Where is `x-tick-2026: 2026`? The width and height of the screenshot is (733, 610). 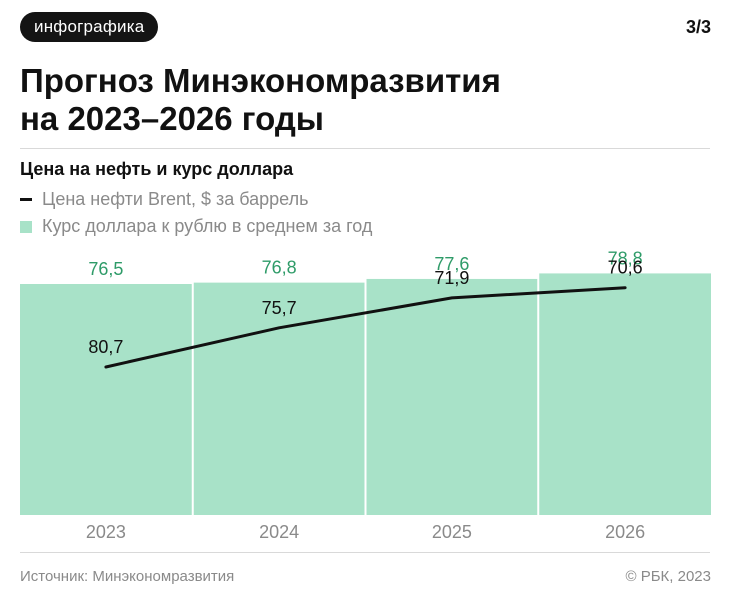 x-tick-2026: 2026 is located at coordinates (625, 532).